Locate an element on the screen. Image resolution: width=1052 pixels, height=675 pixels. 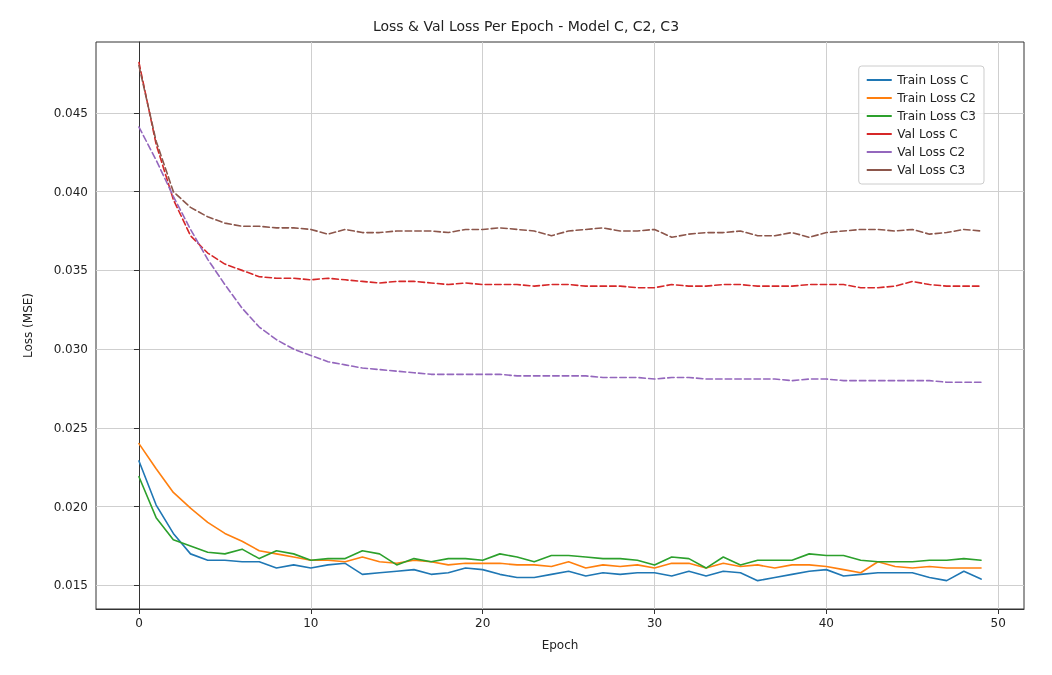
y-tick-label: 0.015 is located at coordinates (70, 585).